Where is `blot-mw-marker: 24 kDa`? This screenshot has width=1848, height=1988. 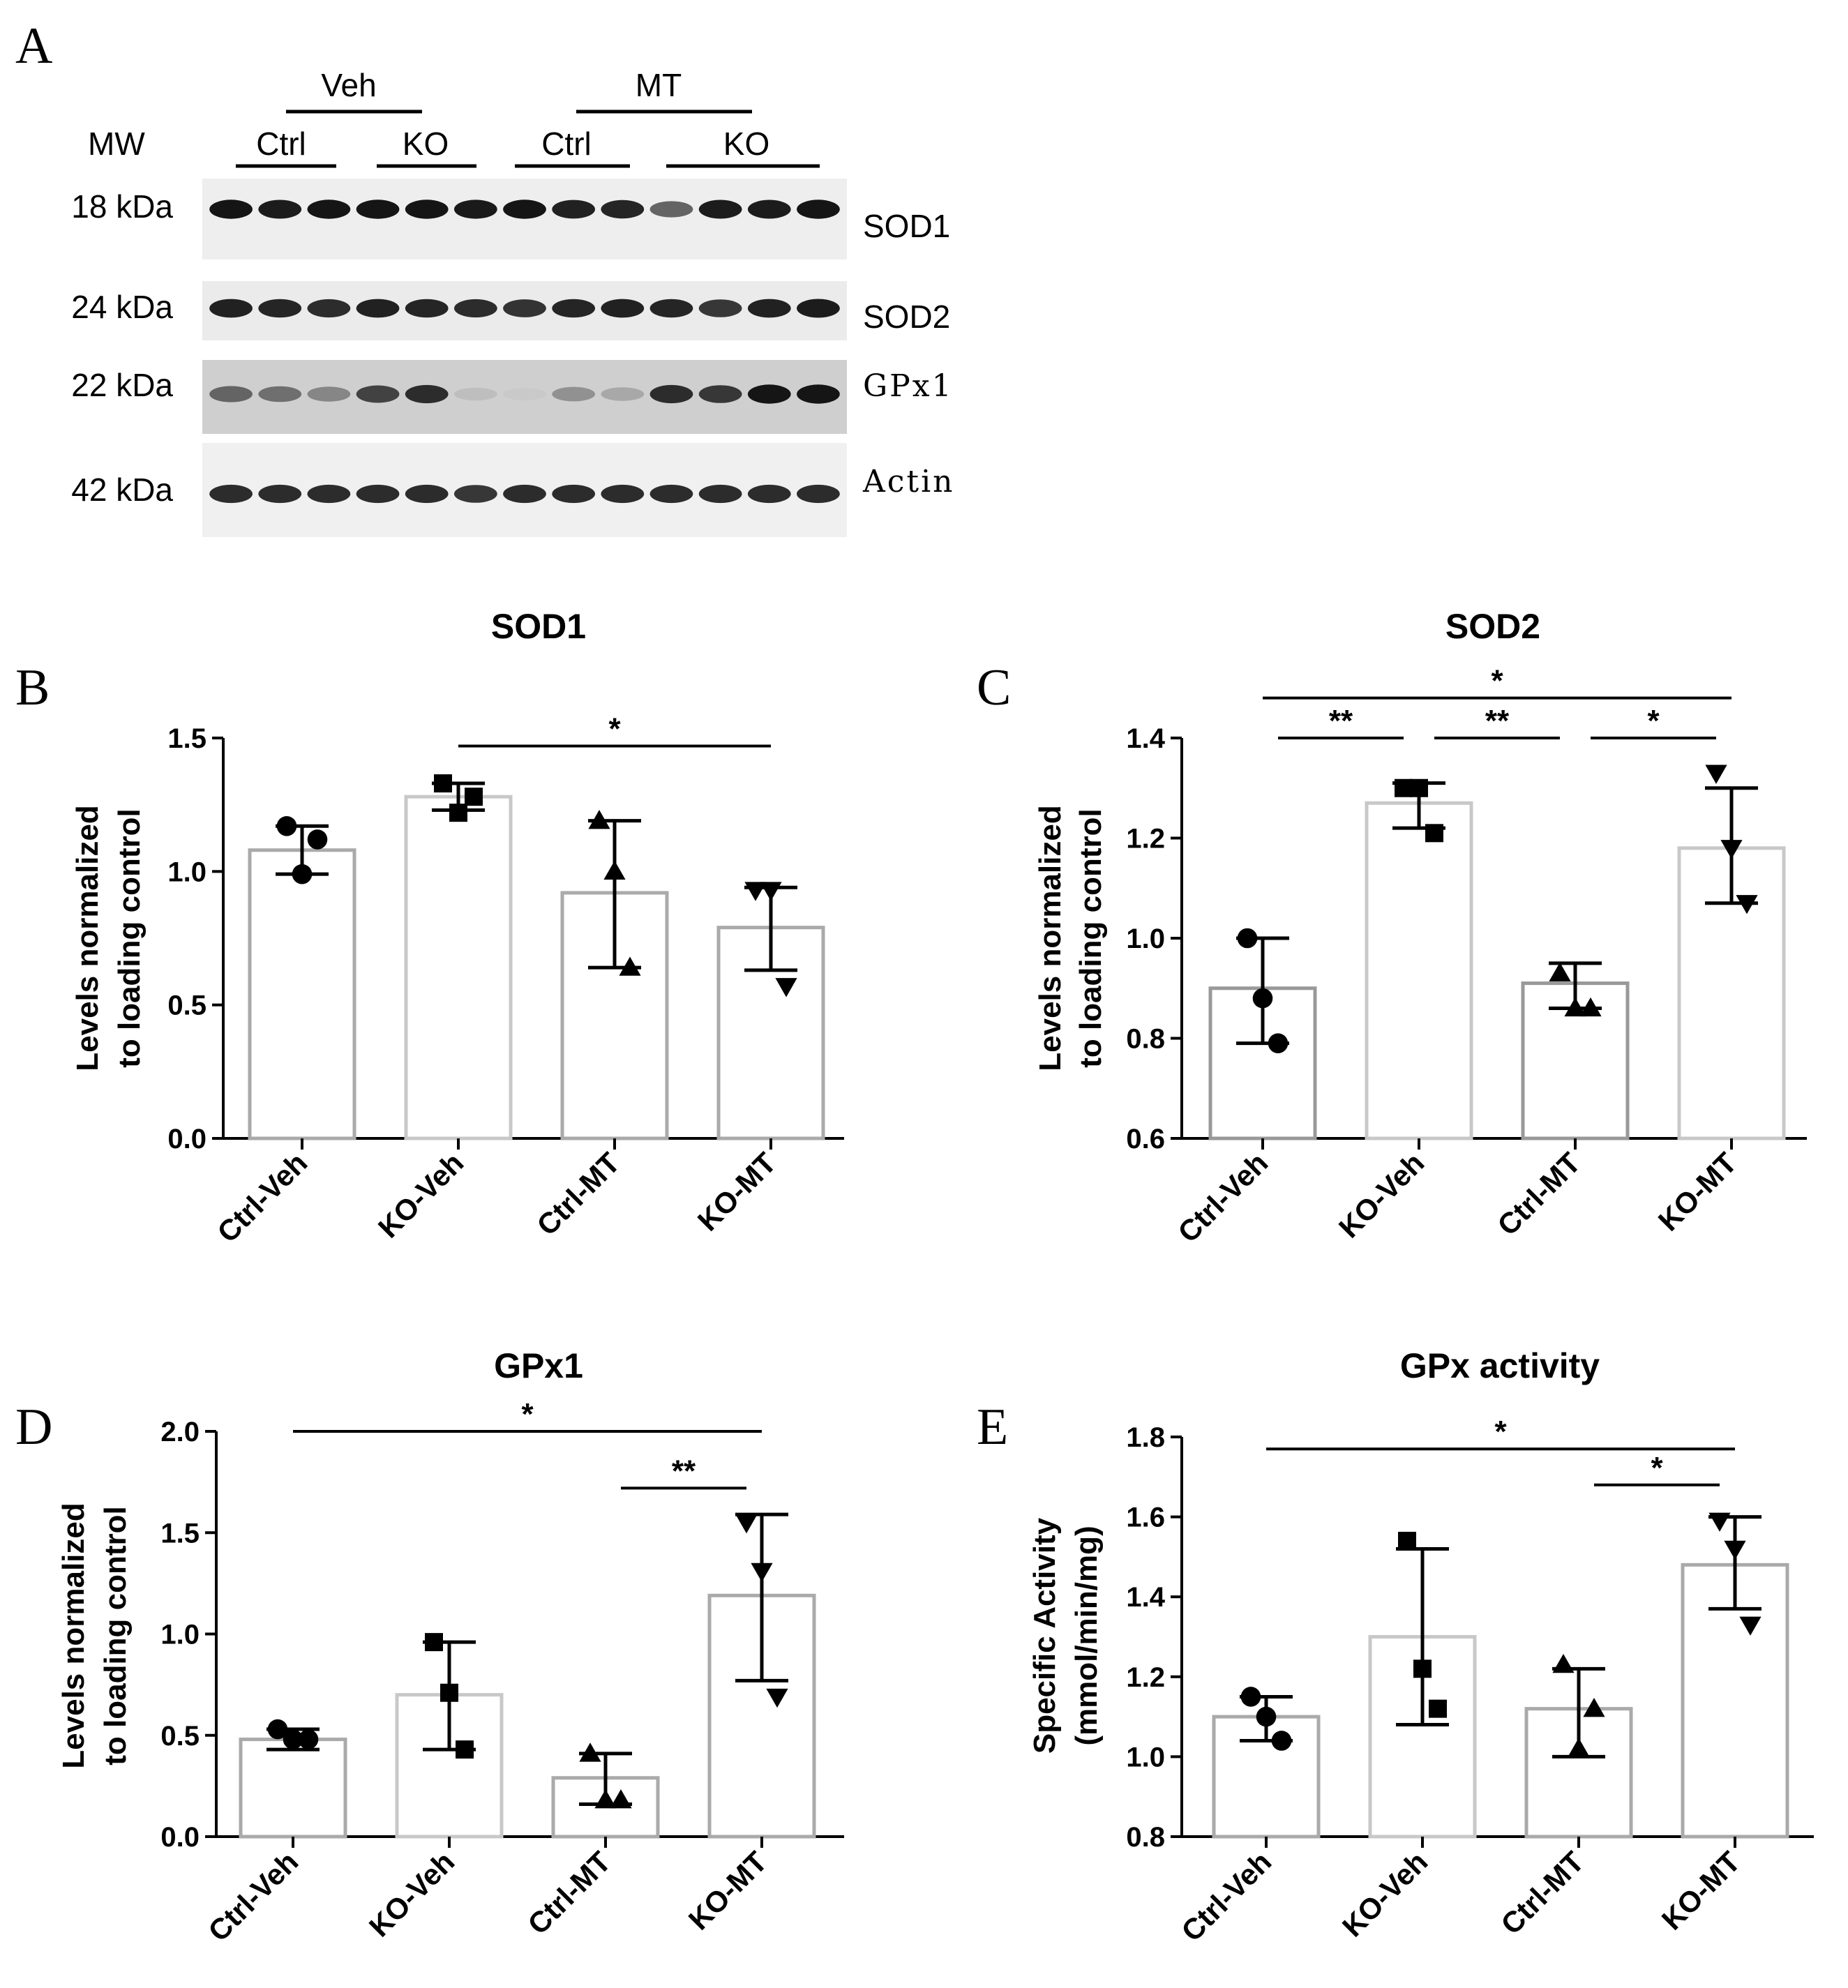
blot-mw-marker: 24 kDa is located at coordinates (122, 307).